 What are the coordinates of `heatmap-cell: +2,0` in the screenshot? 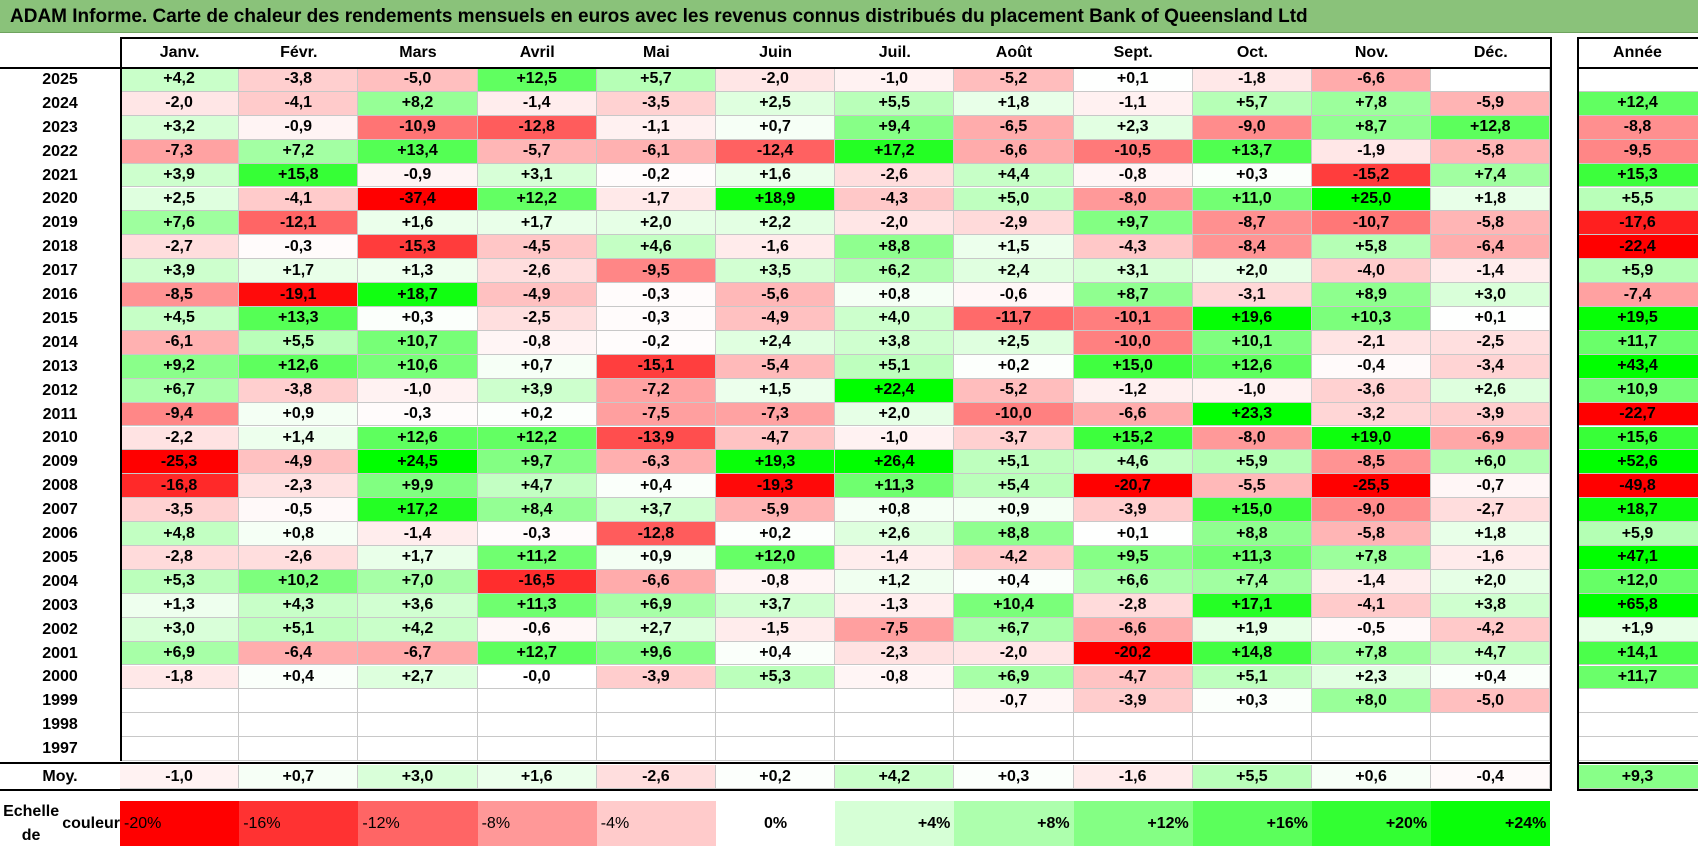 It's located at (895, 414).